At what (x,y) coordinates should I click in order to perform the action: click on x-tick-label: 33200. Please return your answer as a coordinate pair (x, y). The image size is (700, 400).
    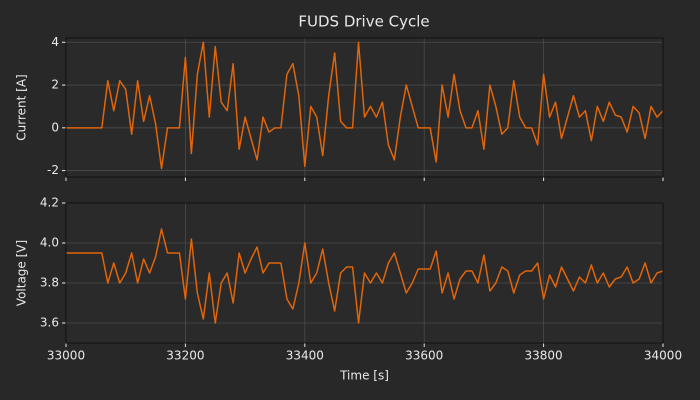
    Looking at the image, I should click on (185, 356).